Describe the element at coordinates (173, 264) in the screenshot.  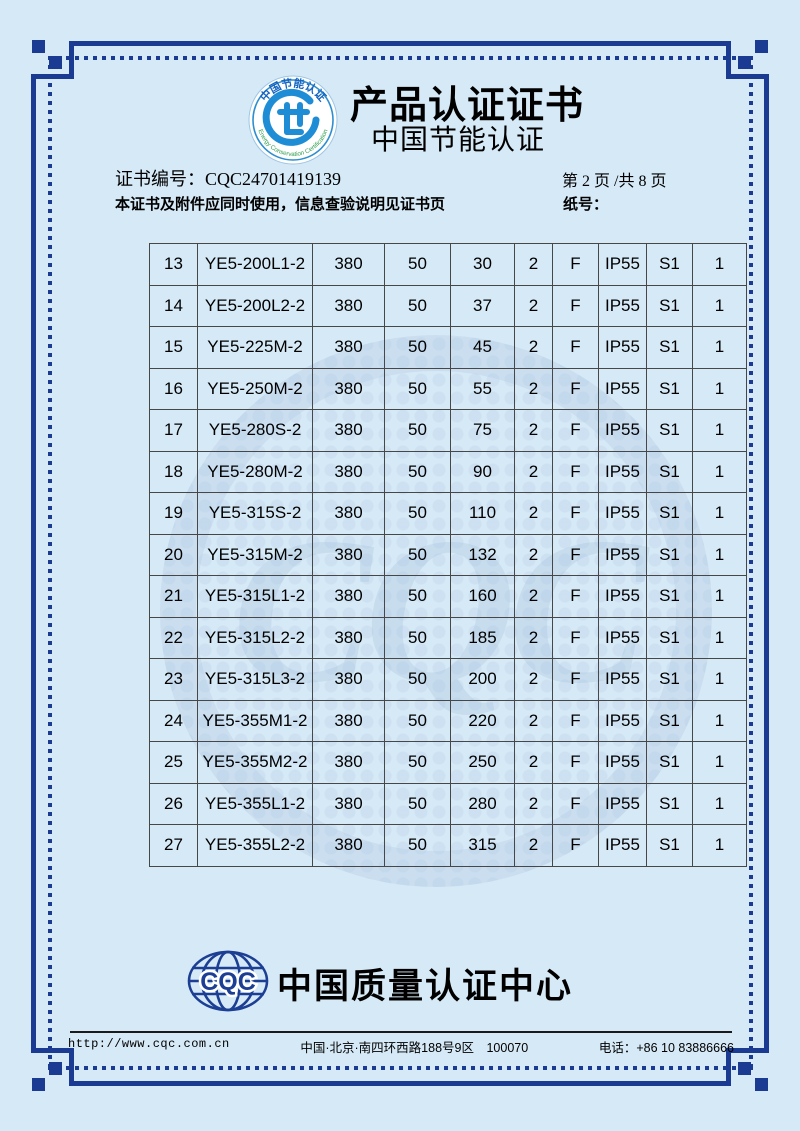
I see `table-cell: 13` at that location.